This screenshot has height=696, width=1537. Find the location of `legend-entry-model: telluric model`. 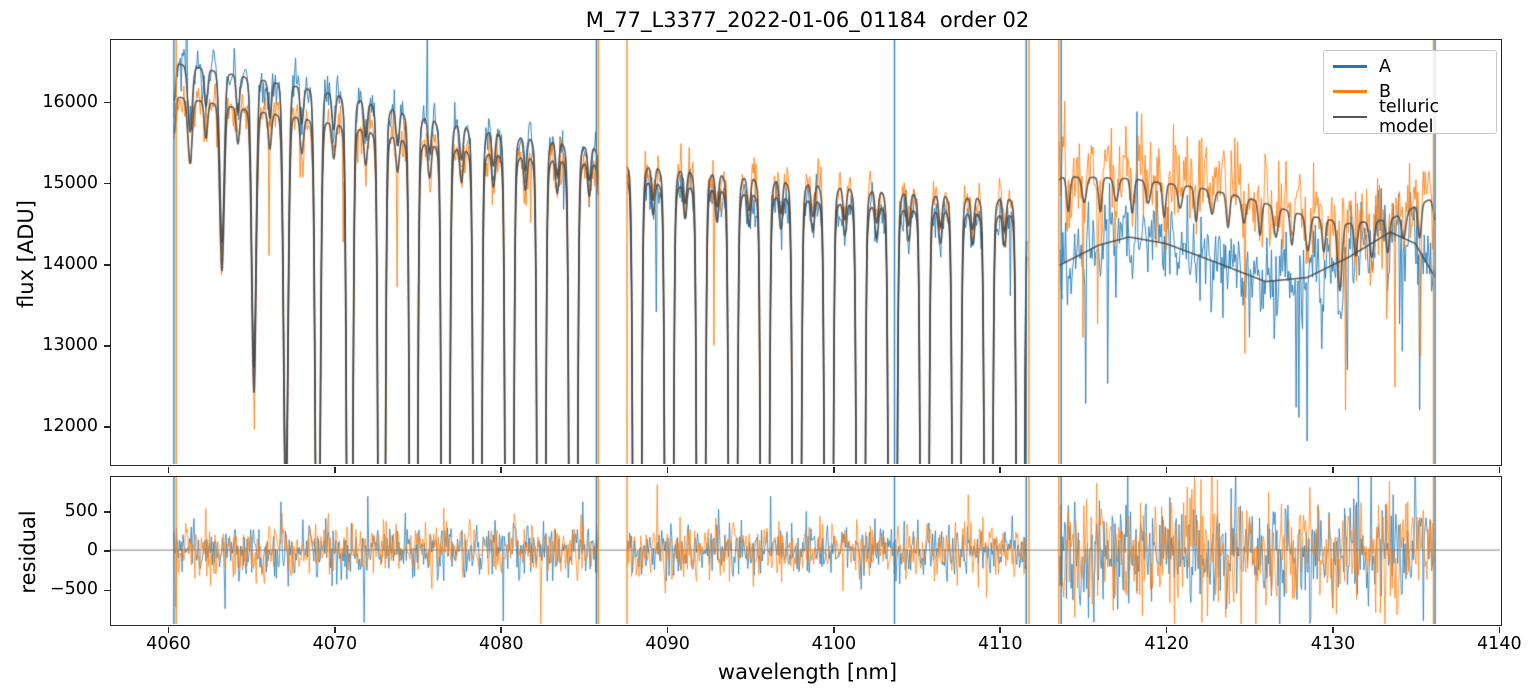

legend-entry-model: telluric model is located at coordinates (1410, 117).